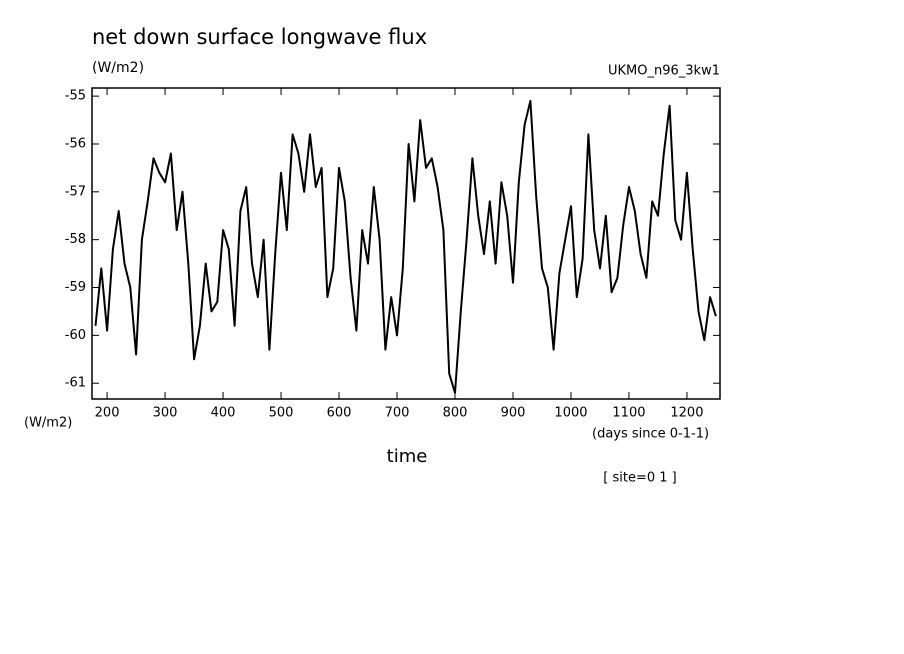 The height and width of the screenshot is (654, 904). Describe the element at coordinates (48, 423) in the screenshot. I see `y-unit-bottom: (W/m2)` at that location.